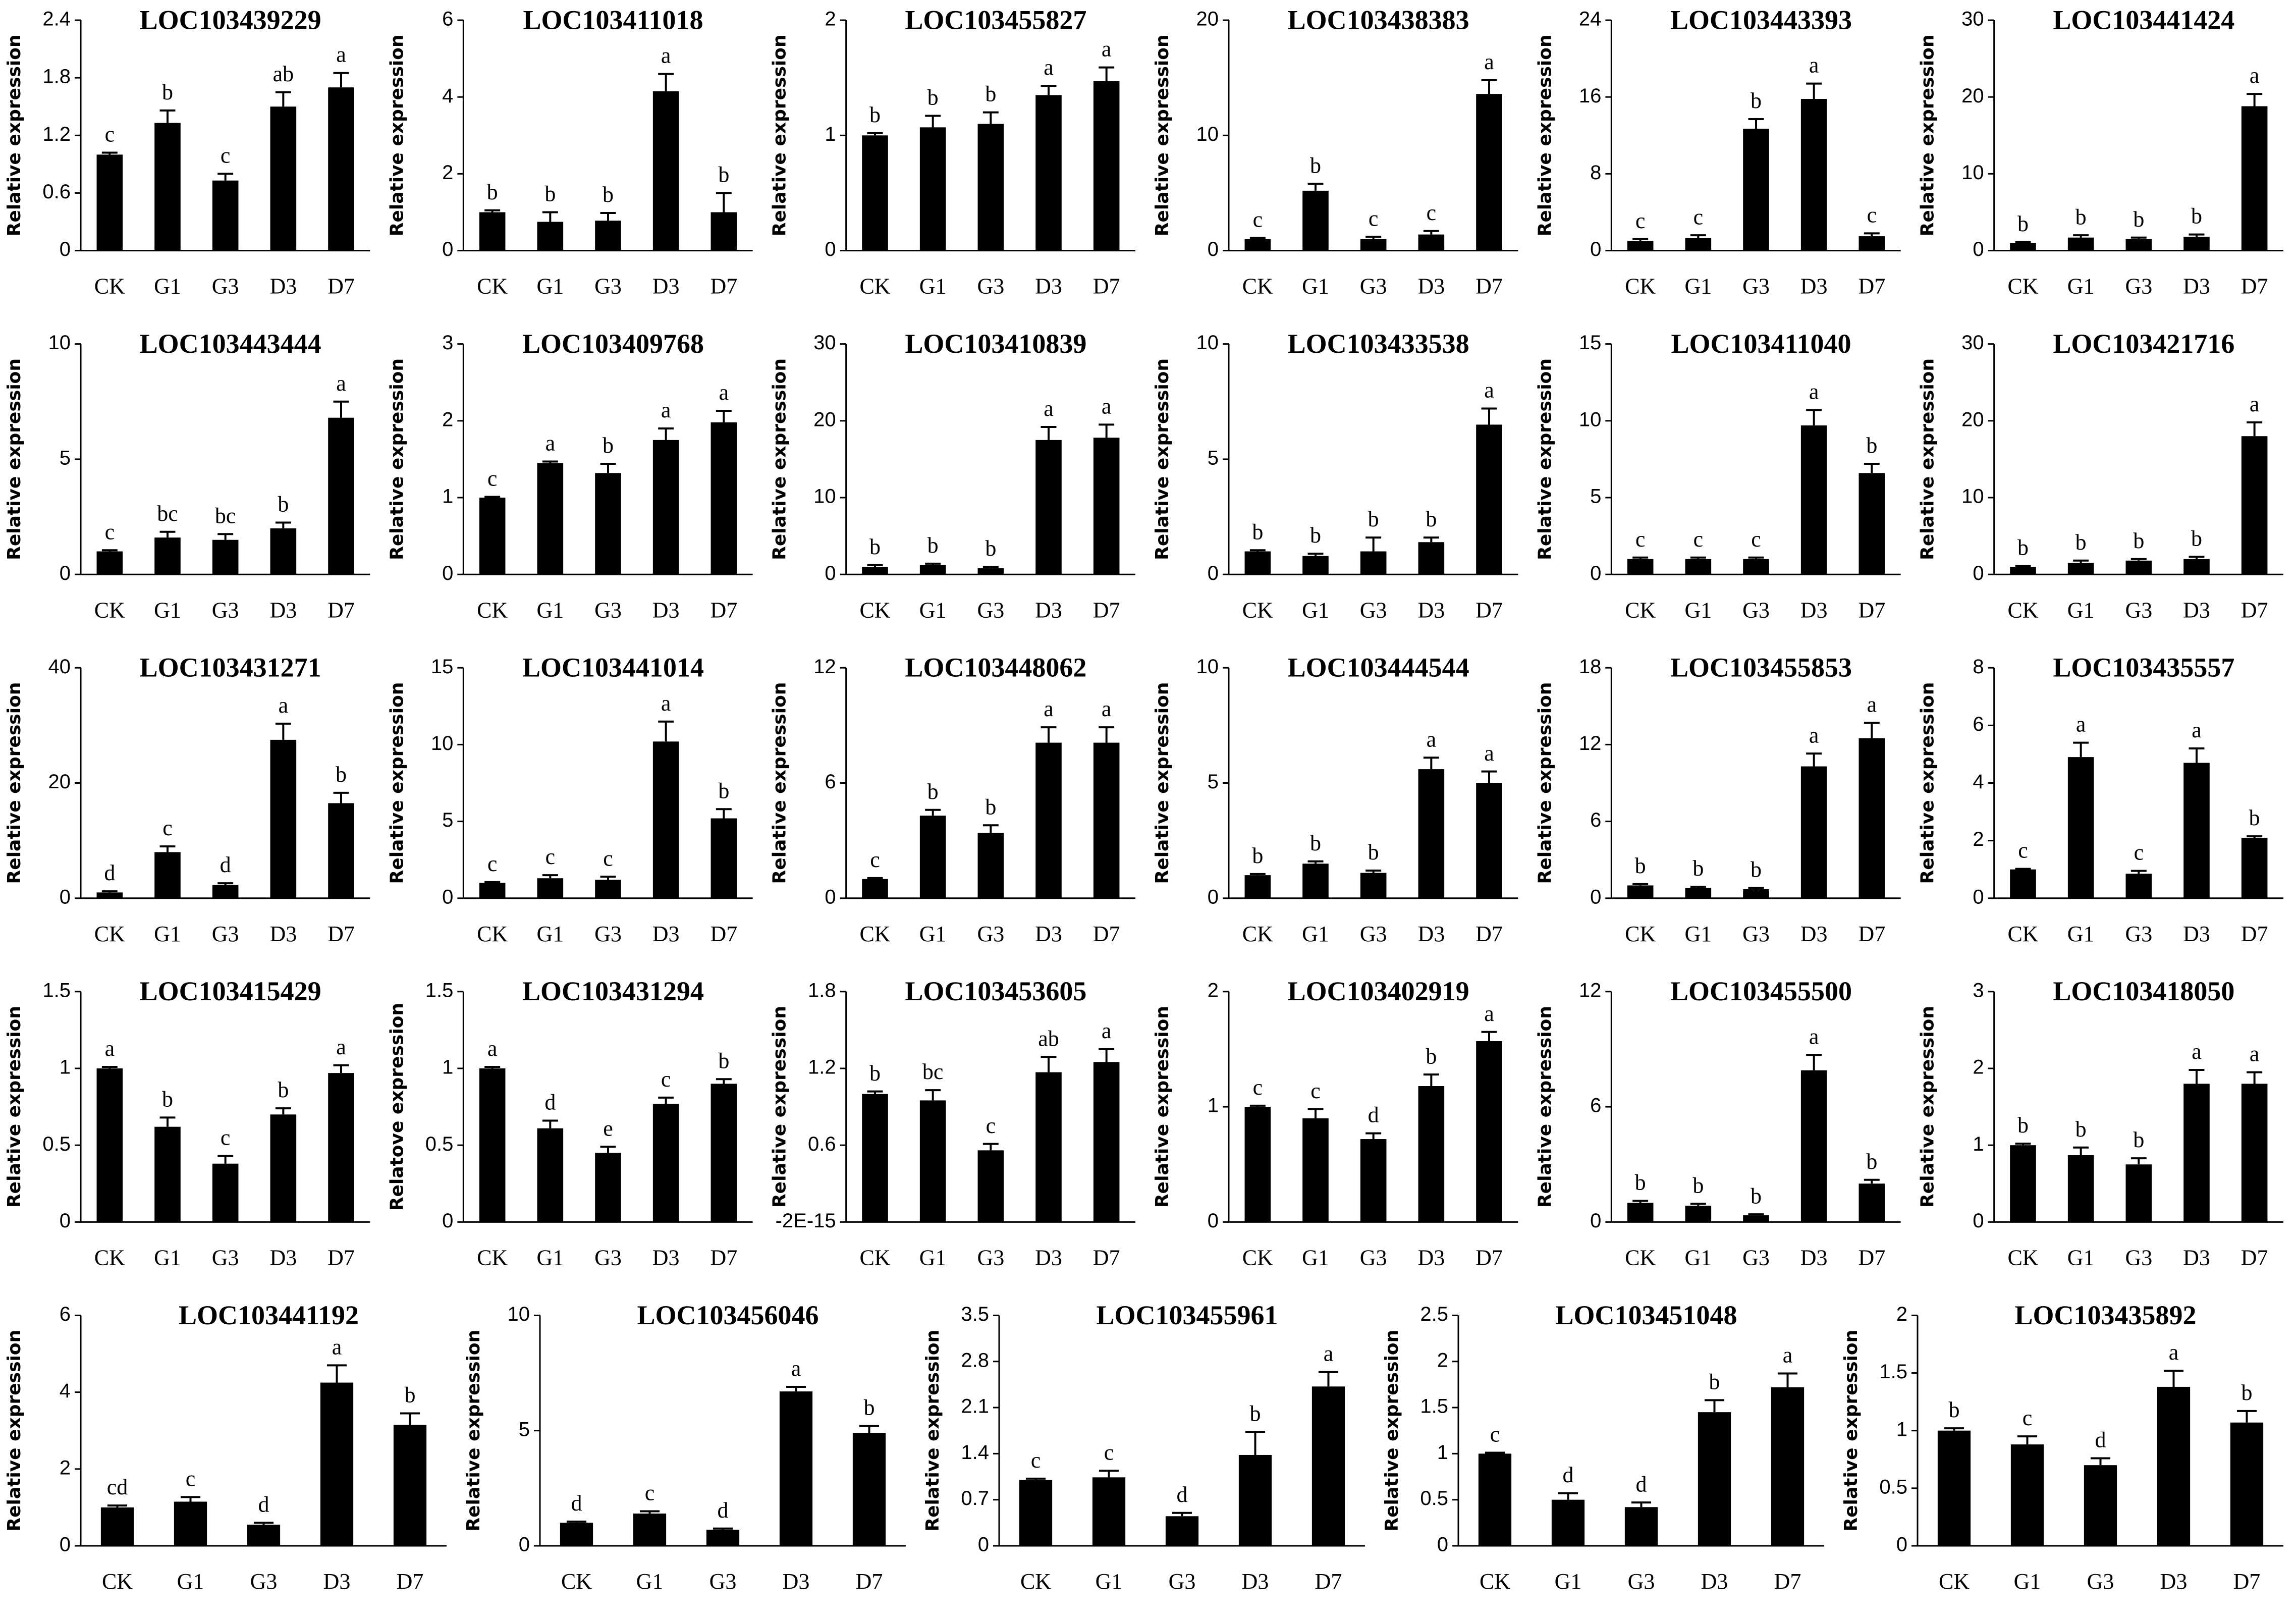 The width and height of the screenshot is (2296, 1619). What do you see at coordinates (824, 667) in the screenshot?
I see `y-tick-label: 12` at bounding box center [824, 667].